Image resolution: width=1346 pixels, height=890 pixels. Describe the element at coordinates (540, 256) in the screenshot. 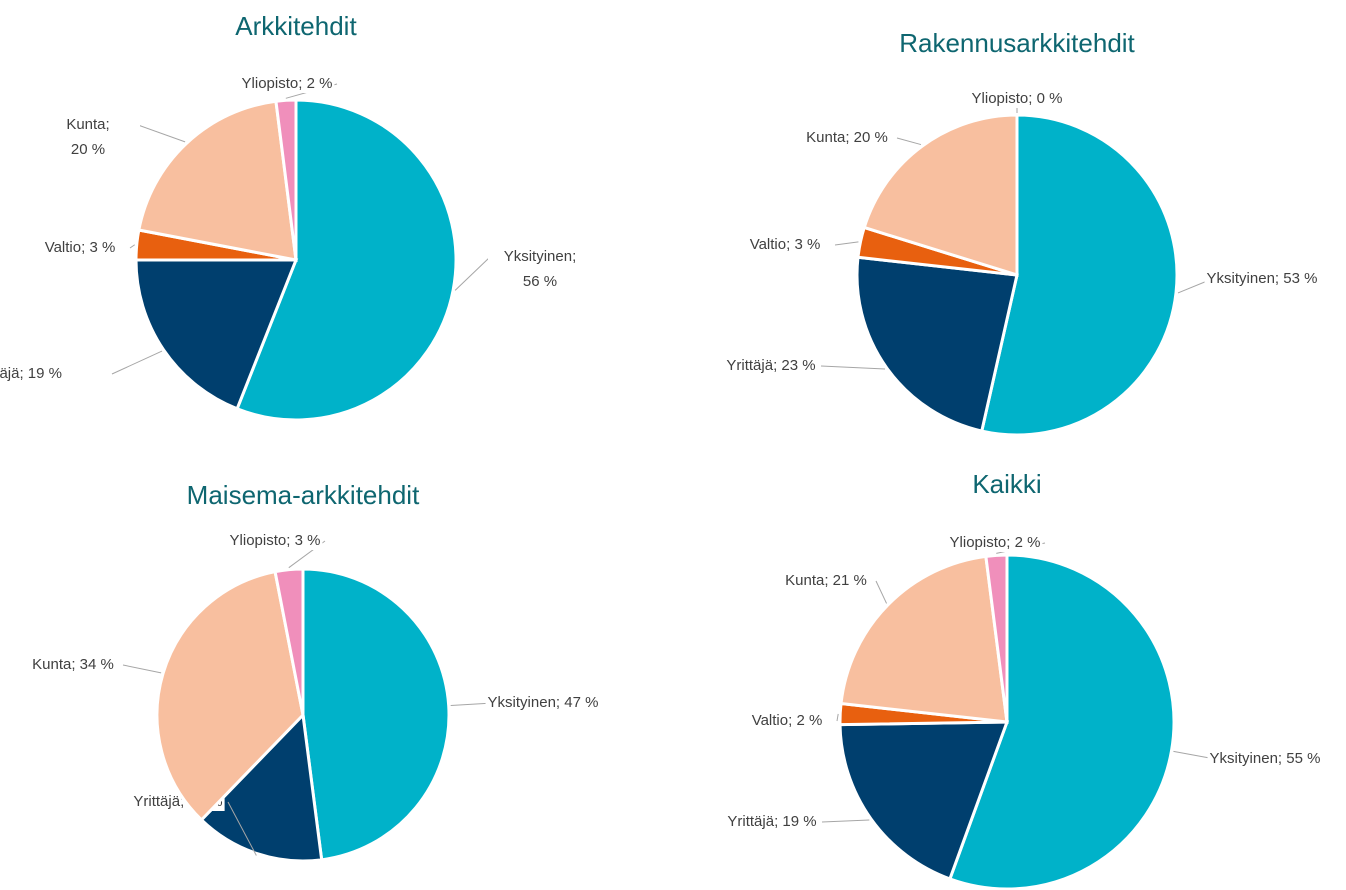

I see `data-label-line: Yksityinen;` at that location.